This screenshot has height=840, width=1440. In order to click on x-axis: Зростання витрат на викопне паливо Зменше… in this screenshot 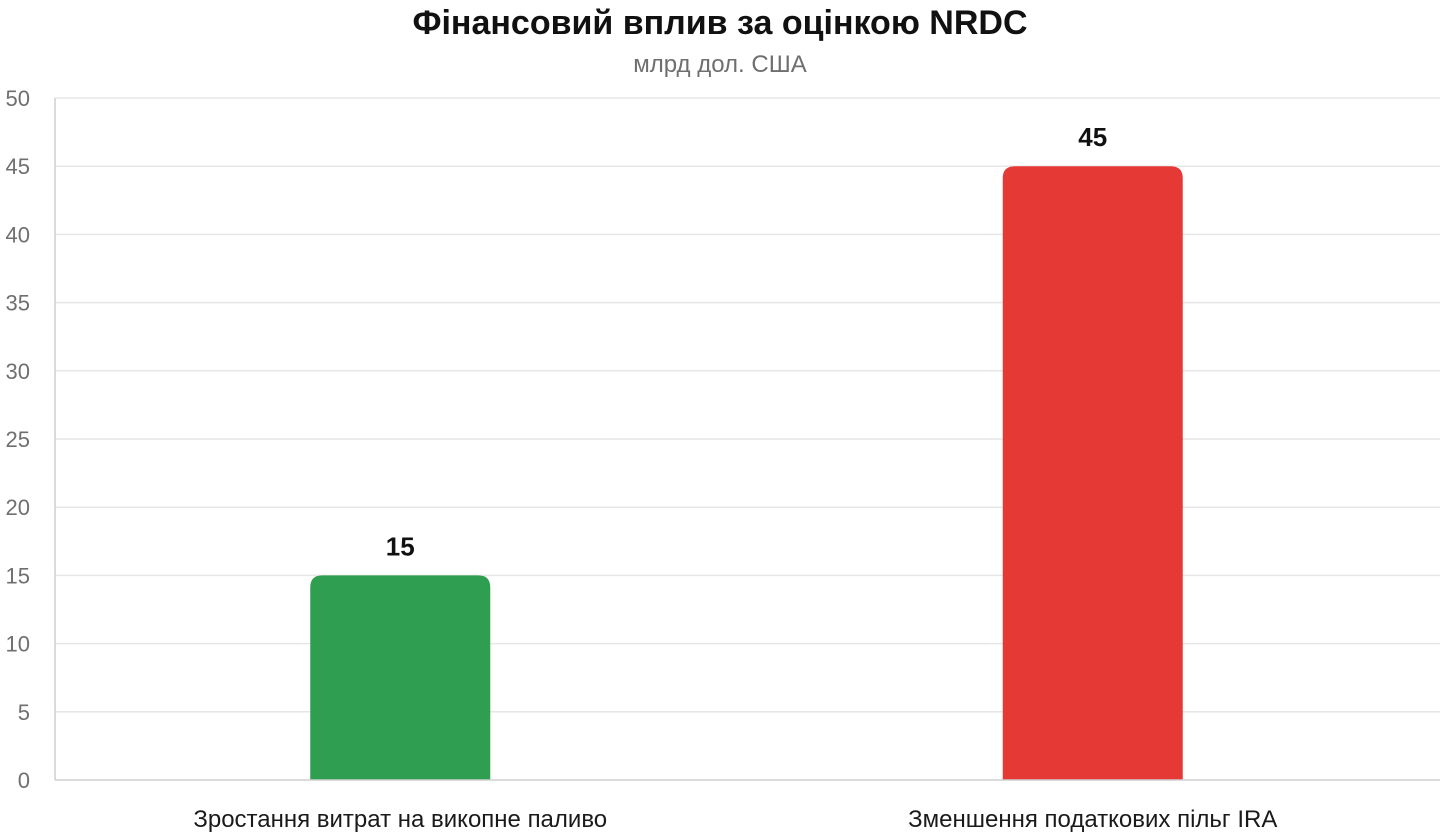, I will do `click(747, 806)`.